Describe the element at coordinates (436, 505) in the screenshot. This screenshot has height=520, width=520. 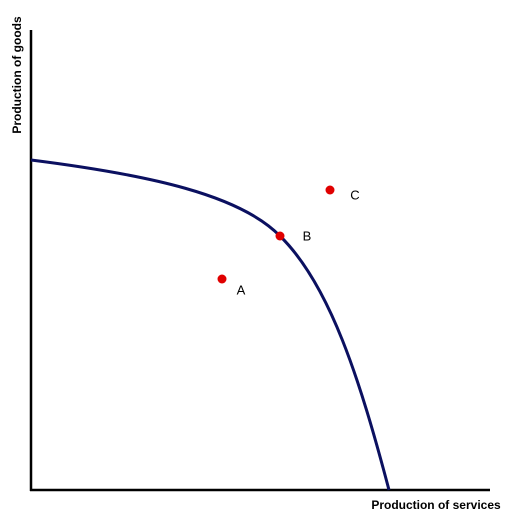
I see `x-axis-label: Production of services` at that location.